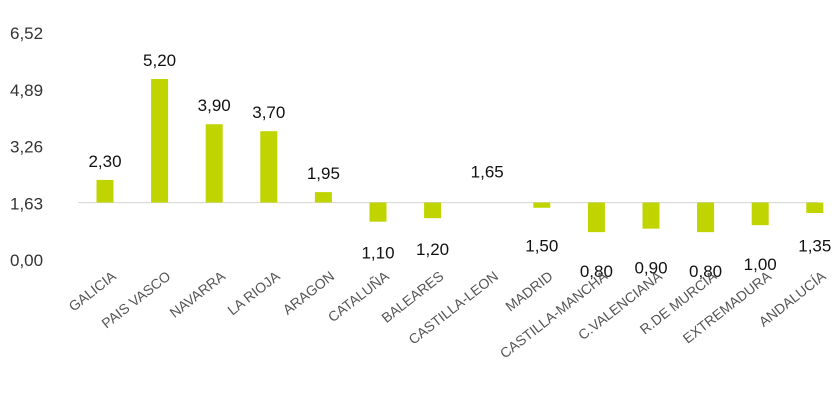 Image resolution: width=832 pixels, height=398 pixels. Describe the element at coordinates (92, 290) in the screenshot. I see `x-tick-label: GALICIA` at that location.